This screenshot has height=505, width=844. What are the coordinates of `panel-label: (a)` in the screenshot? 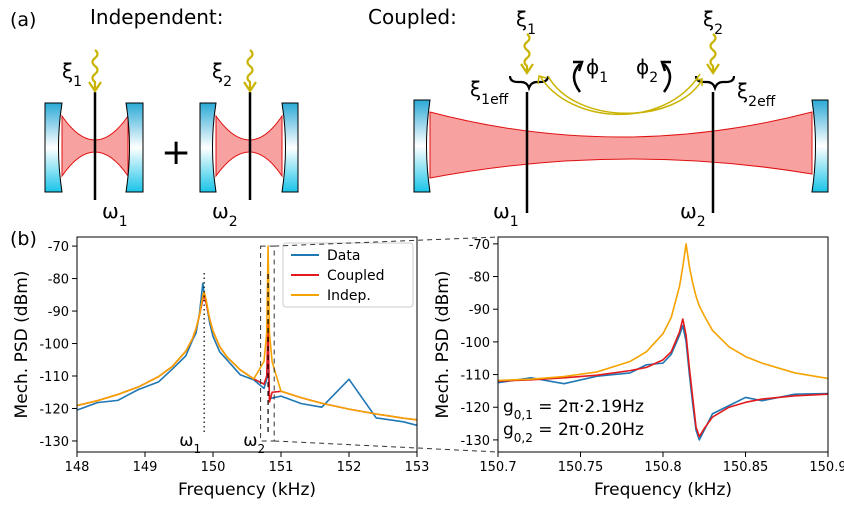 It's located at (23, 20).